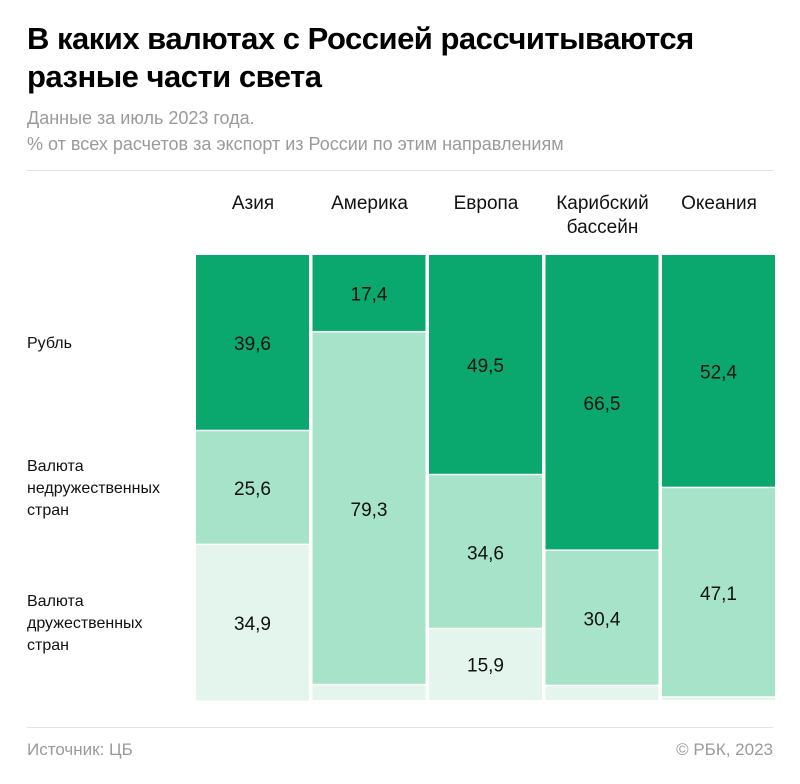 The height and width of the screenshot is (784, 800). What do you see at coordinates (80, 749) in the screenshot?
I see `source-note: Источник: ЦБ` at bounding box center [80, 749].